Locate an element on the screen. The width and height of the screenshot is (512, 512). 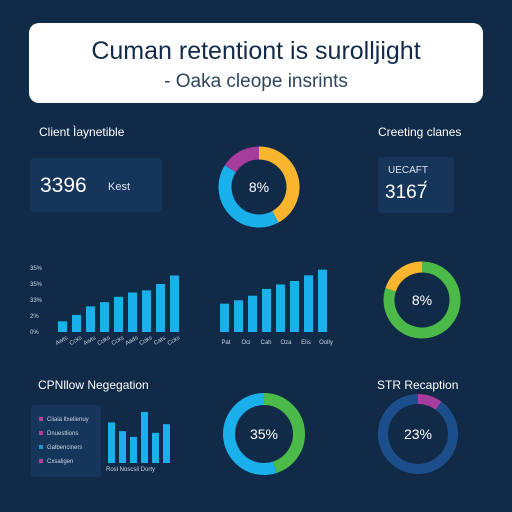
kpi-value: 3396 is located at coordinates (63, 185).